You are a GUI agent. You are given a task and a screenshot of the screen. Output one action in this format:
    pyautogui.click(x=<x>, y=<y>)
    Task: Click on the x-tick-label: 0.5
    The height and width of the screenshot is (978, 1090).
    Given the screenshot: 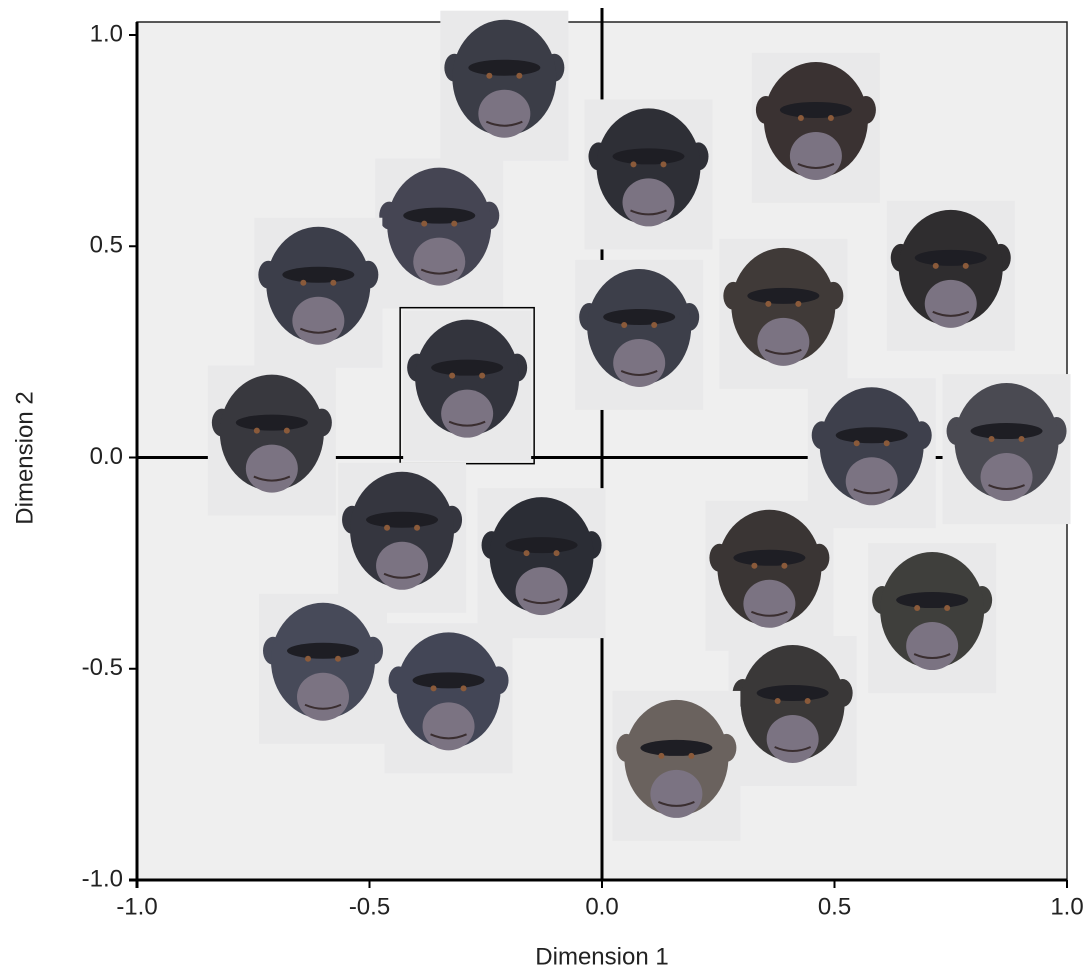 What is the action you would take?
    pyautogui.click(x=834, y=906)
    